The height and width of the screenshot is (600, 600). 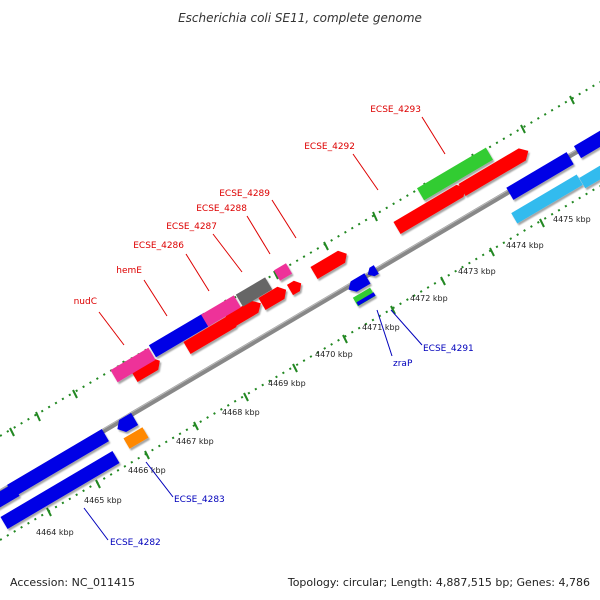 What do you see at coordinates (199, 500) in the screenshot?
I see `gene-label-ecse-4283: ECSE_4283` at bounding box center [199, 500].